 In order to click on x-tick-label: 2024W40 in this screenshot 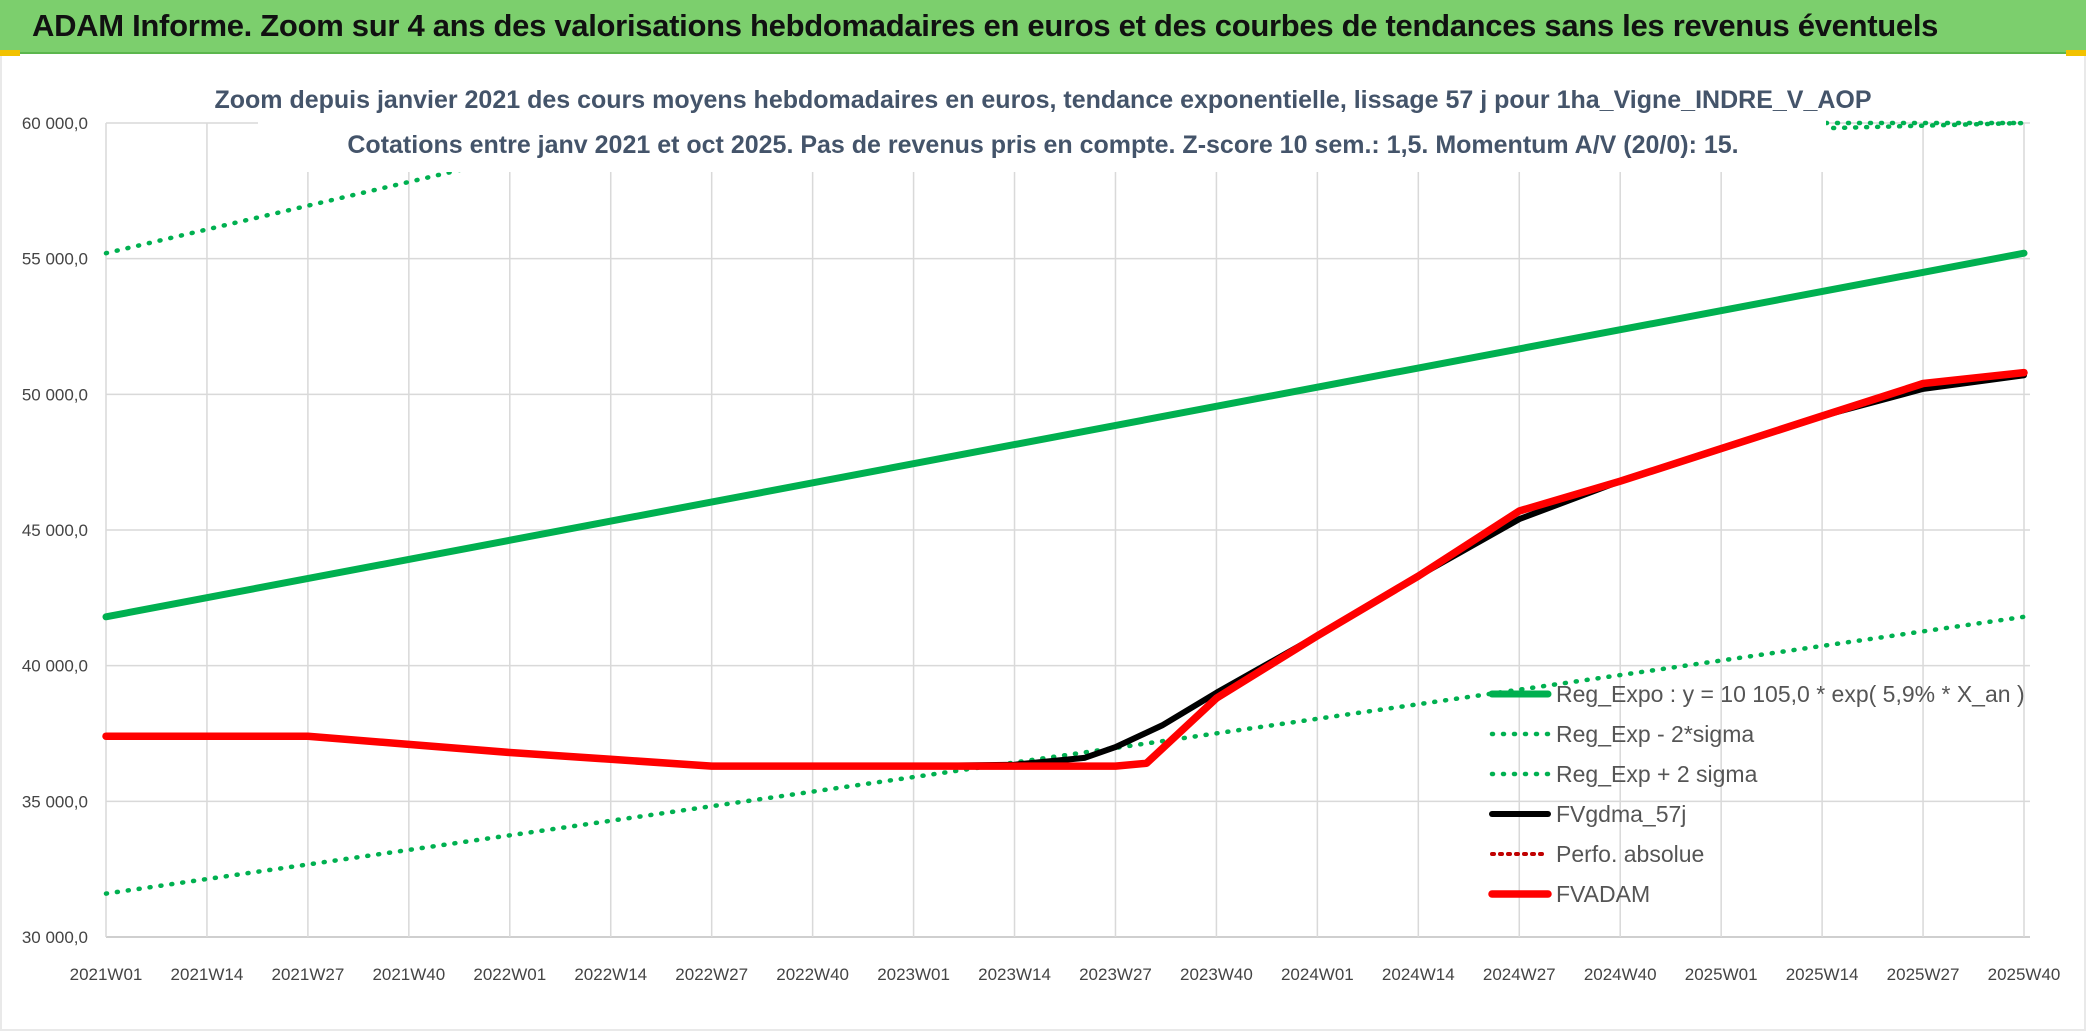, I will do `click(1620, 974)`.